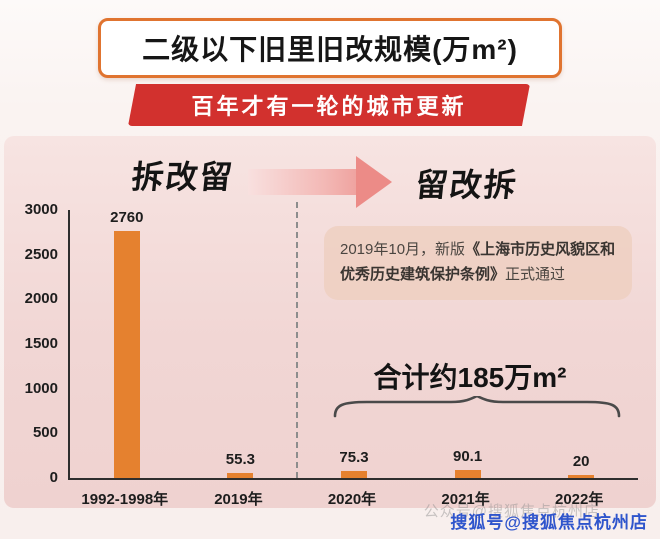 The width and height of the screenshot is (660, 539). Describe the element at coordinates (374, 182) in the screenshot. I see `arrow-head` at that location.